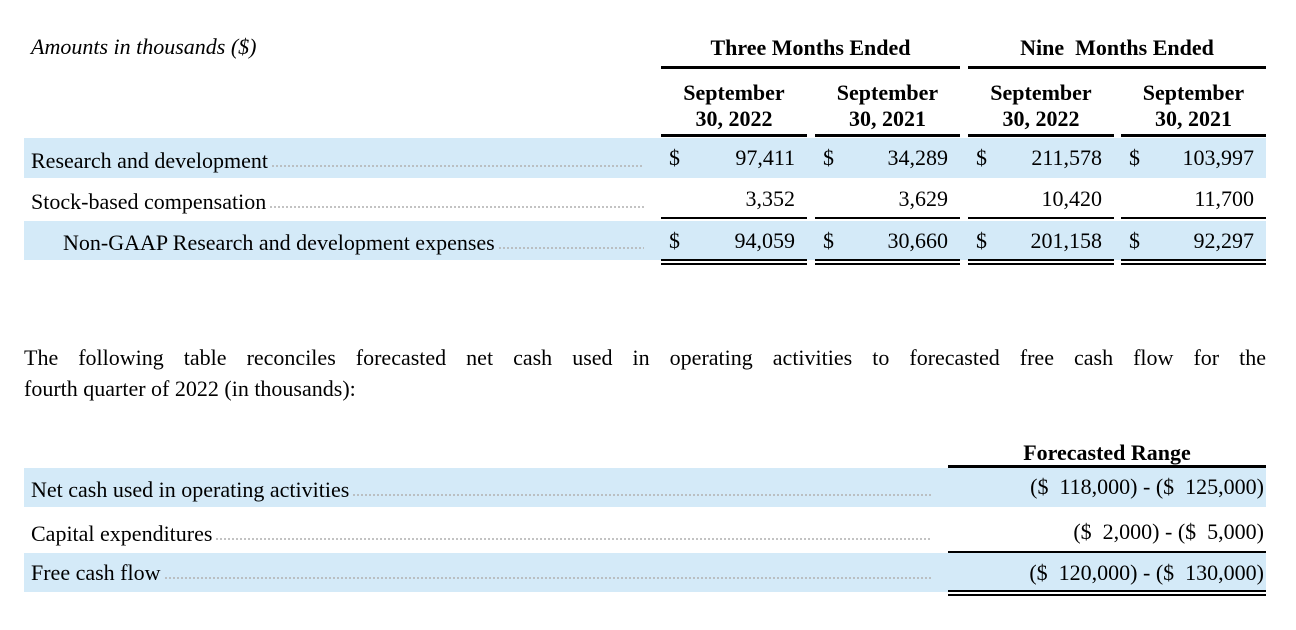 The width and height of the screenshot is (1296, 630). What do you see at coordinates (1168, 531) in the screenshot?
I see `cell-capex-range: ($ 2,000) - ($ 5,000)` at bounding box center [1168, 531].